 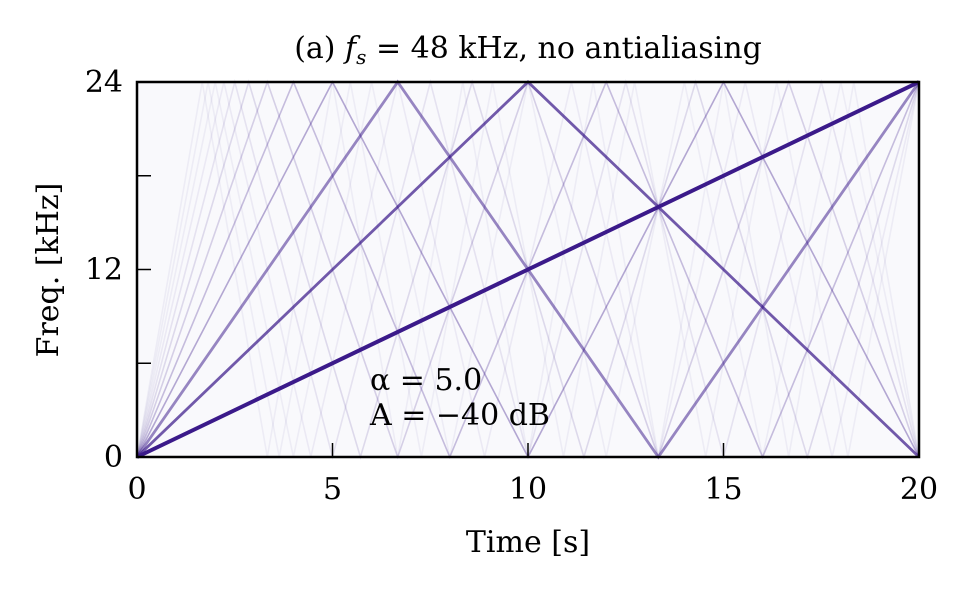 I want to click on chart-title: (a) fs = 48 kHz, no antialiasing, so click(x=528, y=50).